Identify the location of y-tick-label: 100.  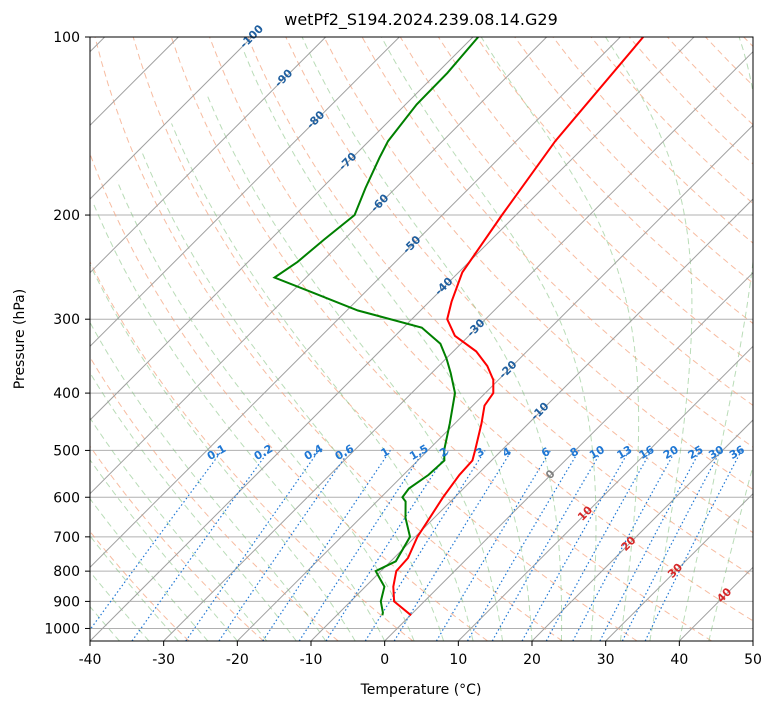
(66, 38).